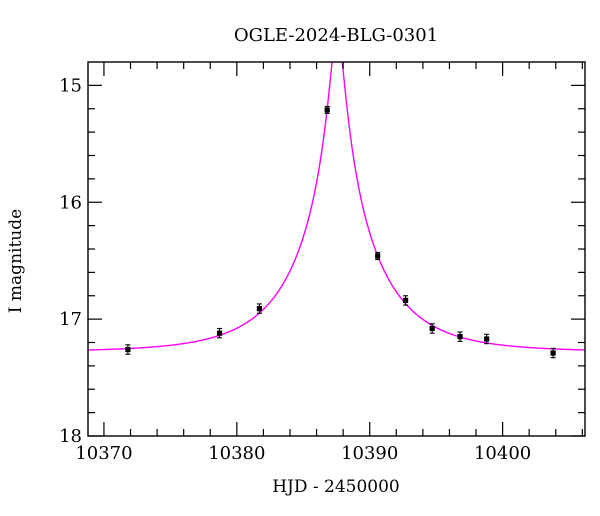 Image resolution: width=600 pixels, height=516 pixels. What do you see at coordinates (502, 453) in the screenshot?
I see `x-tick-label: 10400` at bounding box center [502, 453].